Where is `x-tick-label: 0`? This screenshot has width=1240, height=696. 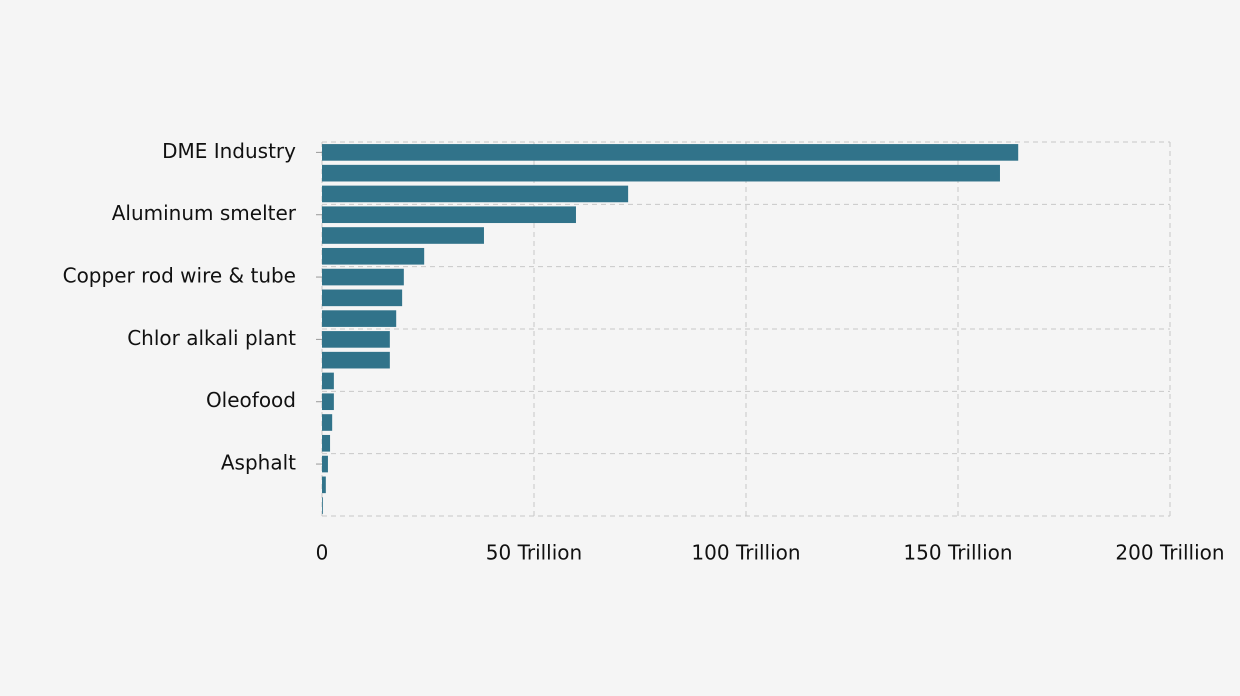
x-tick-label: 0 is located at coordinates (322, 553).